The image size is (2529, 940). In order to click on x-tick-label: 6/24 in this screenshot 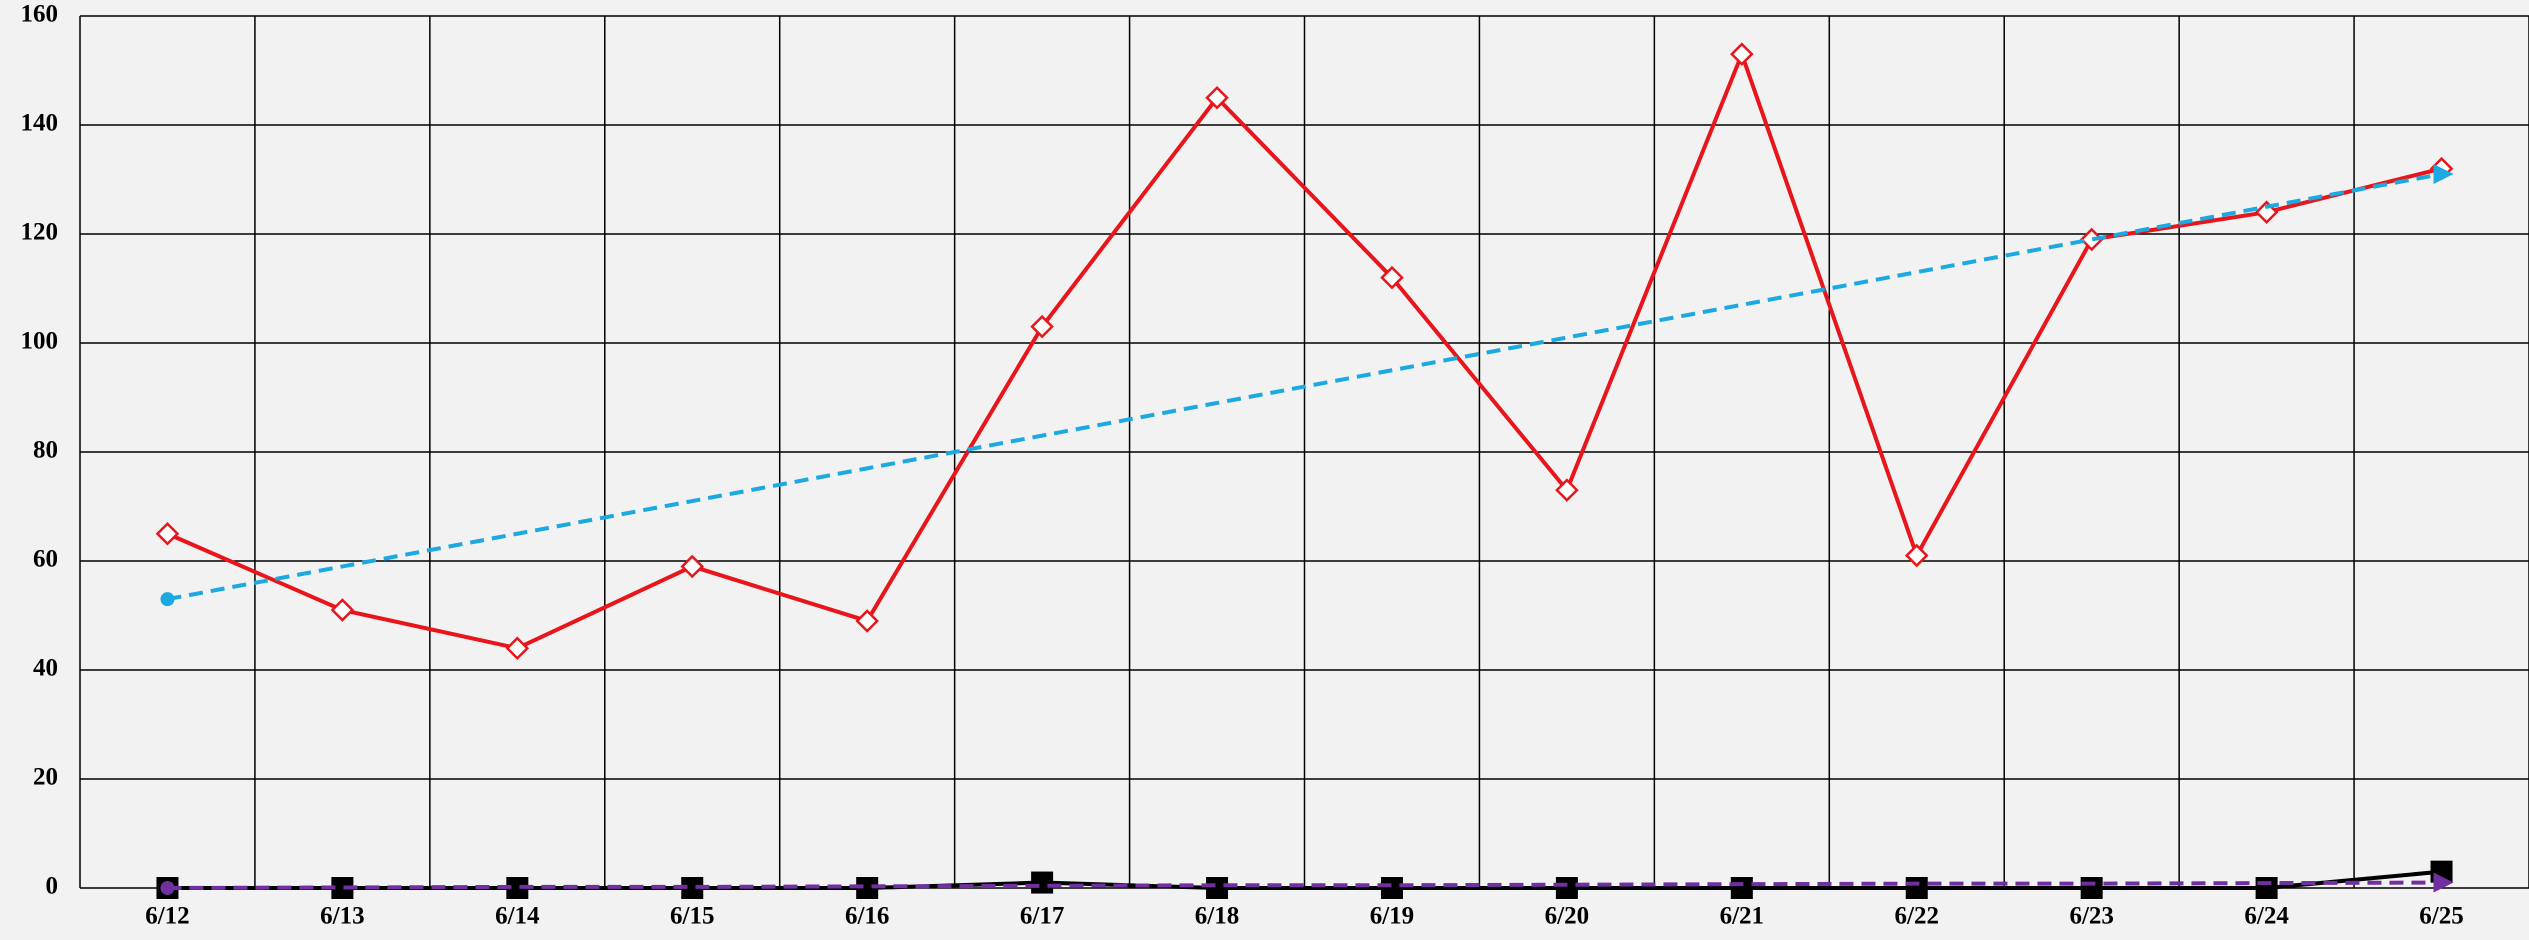, I will do `click(2266, 916)`.